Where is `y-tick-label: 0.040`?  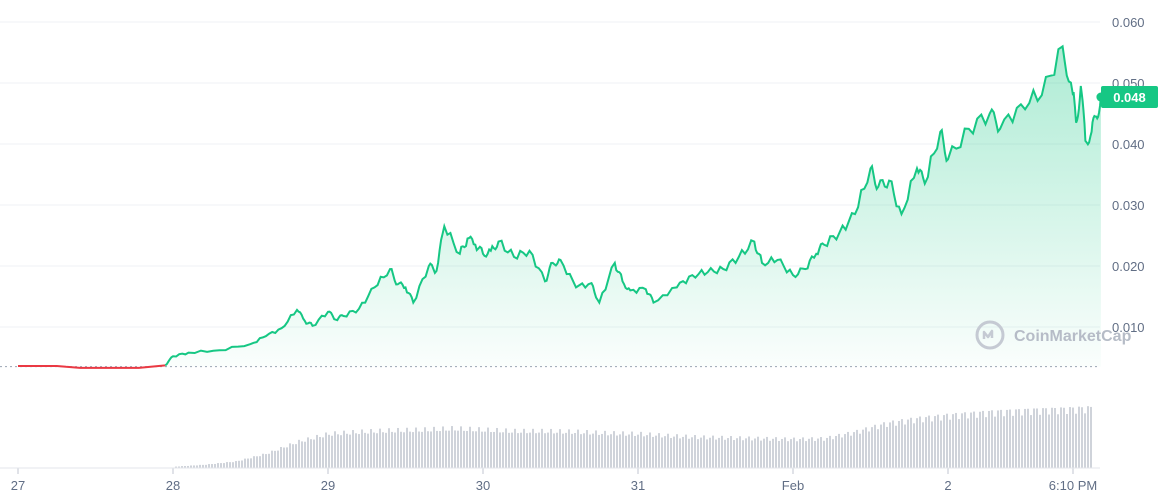
y-tick-label: 0.040 is located at coordinates (1128, 144).